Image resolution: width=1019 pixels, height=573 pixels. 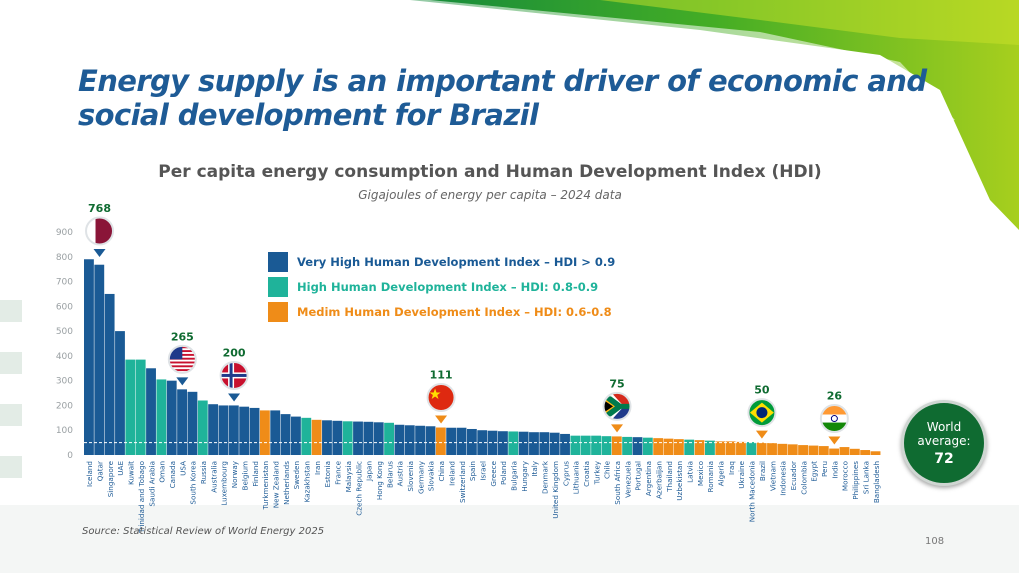 What do you see at coordinates (369, 471) in the screenshot?
I see `x-tick-label: Japan` at bounding box center [369, 471].